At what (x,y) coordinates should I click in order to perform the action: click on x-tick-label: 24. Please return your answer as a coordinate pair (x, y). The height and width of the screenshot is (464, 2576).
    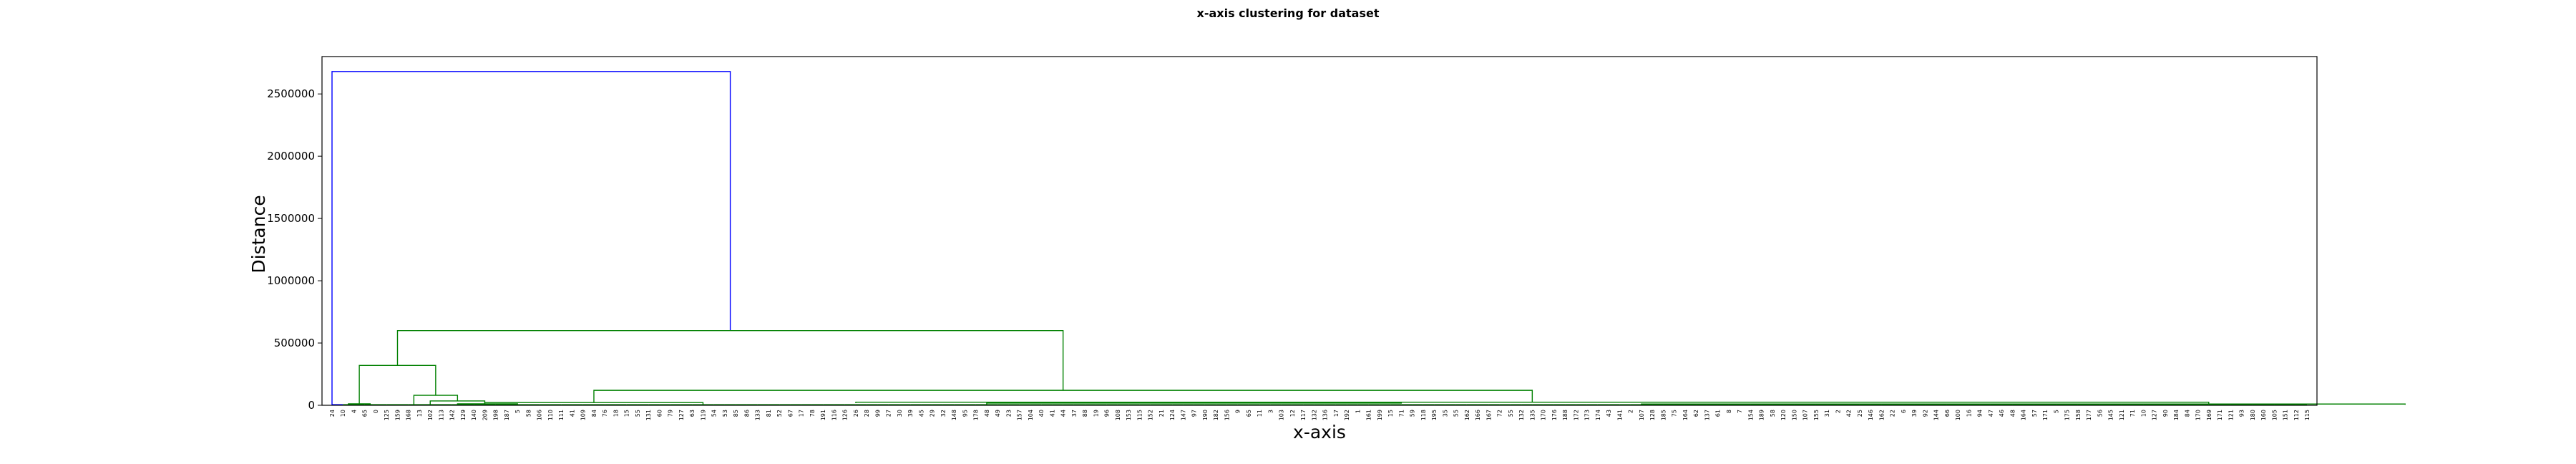
    Looking at the image, I should click on (332, 413).